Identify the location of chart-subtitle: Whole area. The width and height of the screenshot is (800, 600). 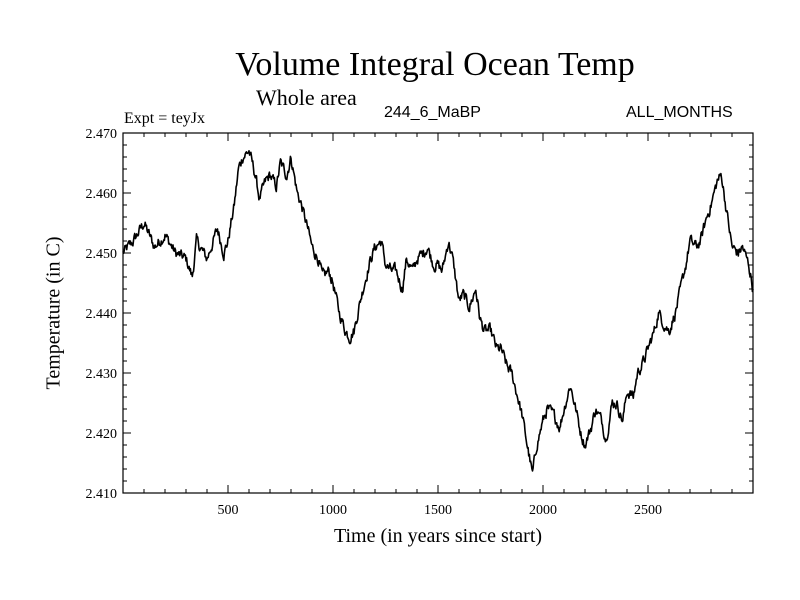
(306, 97).